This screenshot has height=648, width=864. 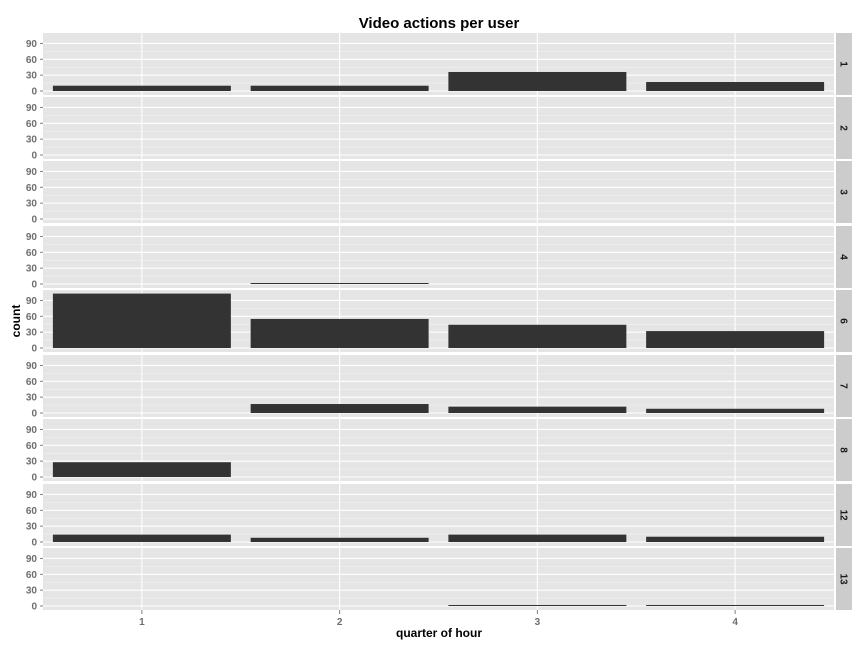 What do you see at coordinates (735, 622) in the screenshot?
I see `x-tick-label: 4` at bounding box center [735, 622].